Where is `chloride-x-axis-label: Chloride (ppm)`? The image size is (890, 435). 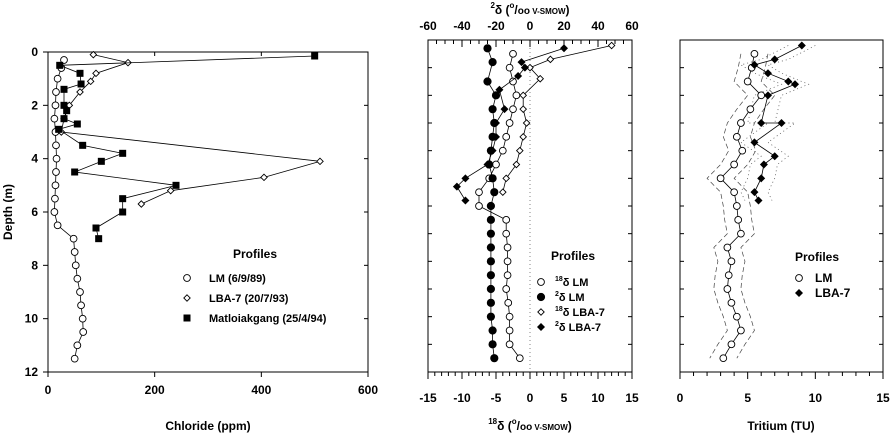
chloride-x-axis-label: Chloride (ppm) is located at coordinates (207, 426).